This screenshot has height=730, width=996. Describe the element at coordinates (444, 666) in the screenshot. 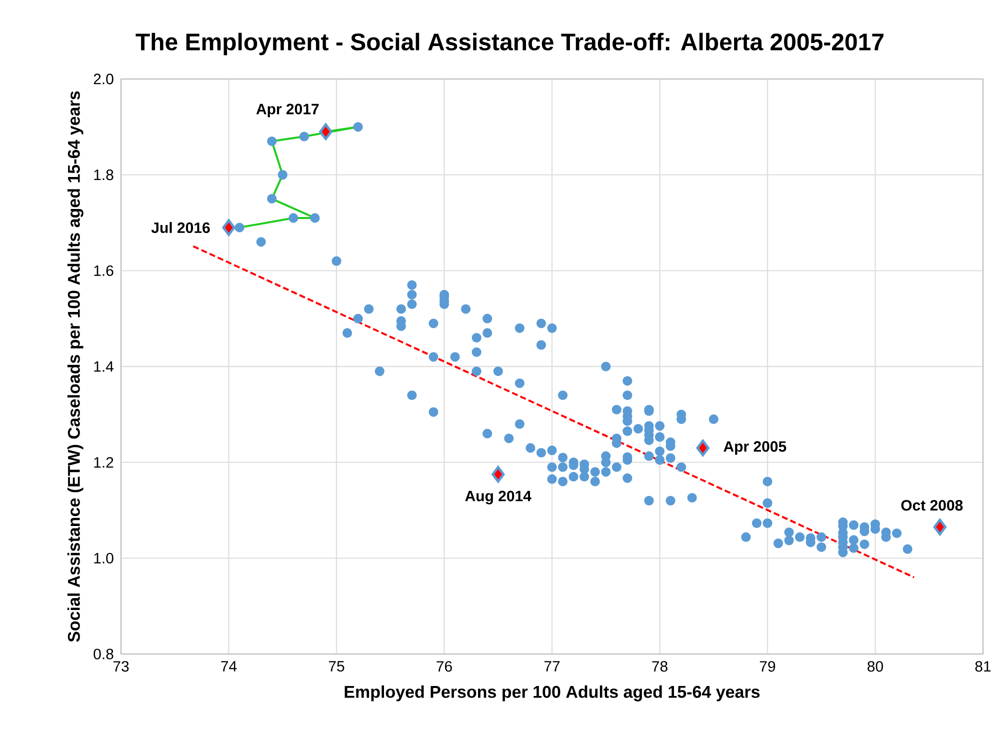

I see `x-tick-label: 76` at that location.